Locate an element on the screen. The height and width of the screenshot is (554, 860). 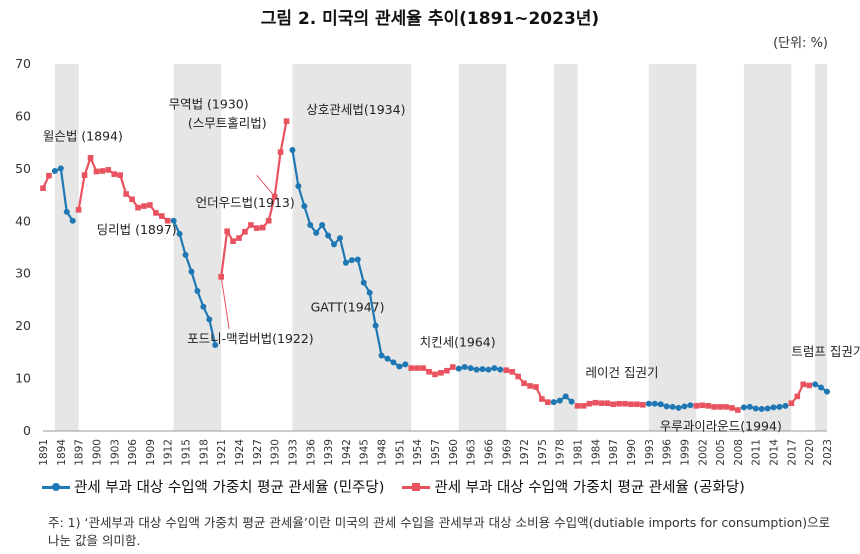
x-tick-label: 1972 is located at coordinates (525, 452).